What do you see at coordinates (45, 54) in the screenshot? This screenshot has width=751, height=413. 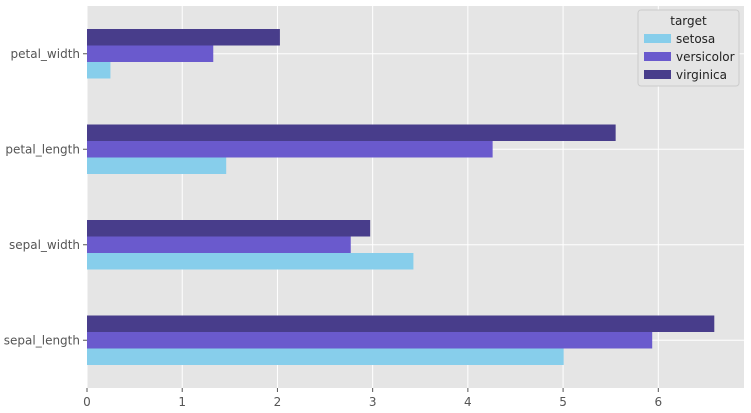 I see `y-tick-label-petal_width: petal_width` at bounding box center [45, 54].